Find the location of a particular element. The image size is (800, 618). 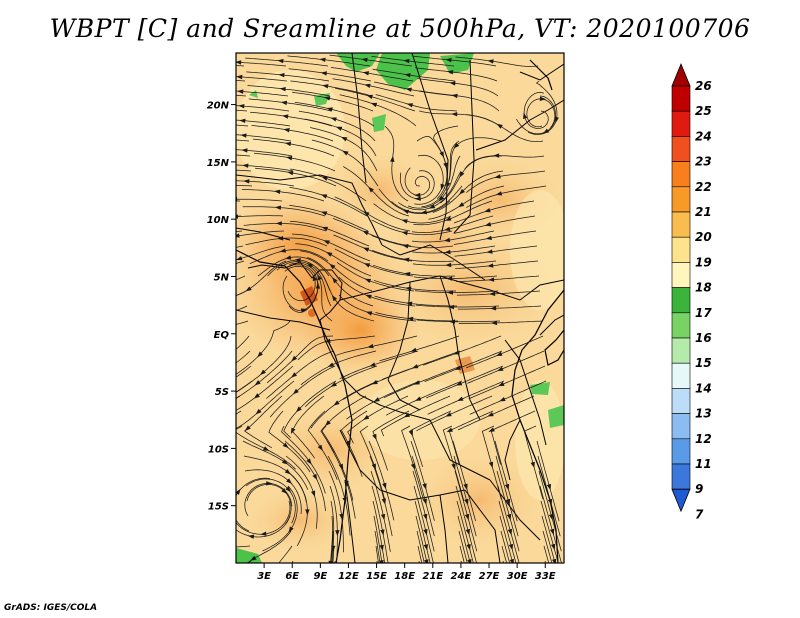

colorbar-label: 12 is located at coordinates (703, 439).